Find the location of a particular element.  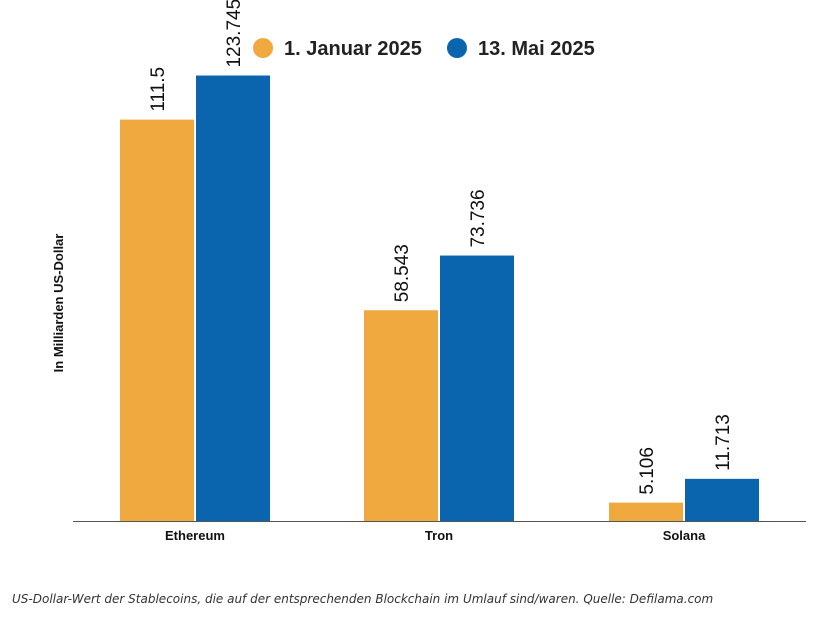

data-label-ethereum-series-1: 111.5 is located at coordinates (158, 89).